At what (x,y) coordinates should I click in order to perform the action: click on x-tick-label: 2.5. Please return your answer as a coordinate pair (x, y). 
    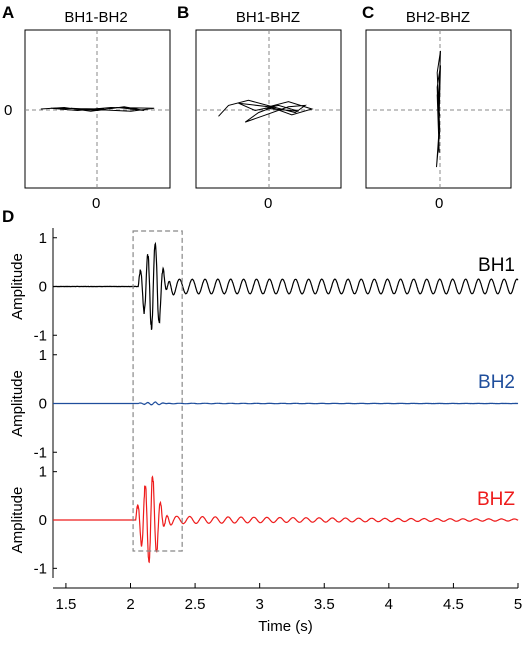
    Looking at the image, I should click on (195, 604).